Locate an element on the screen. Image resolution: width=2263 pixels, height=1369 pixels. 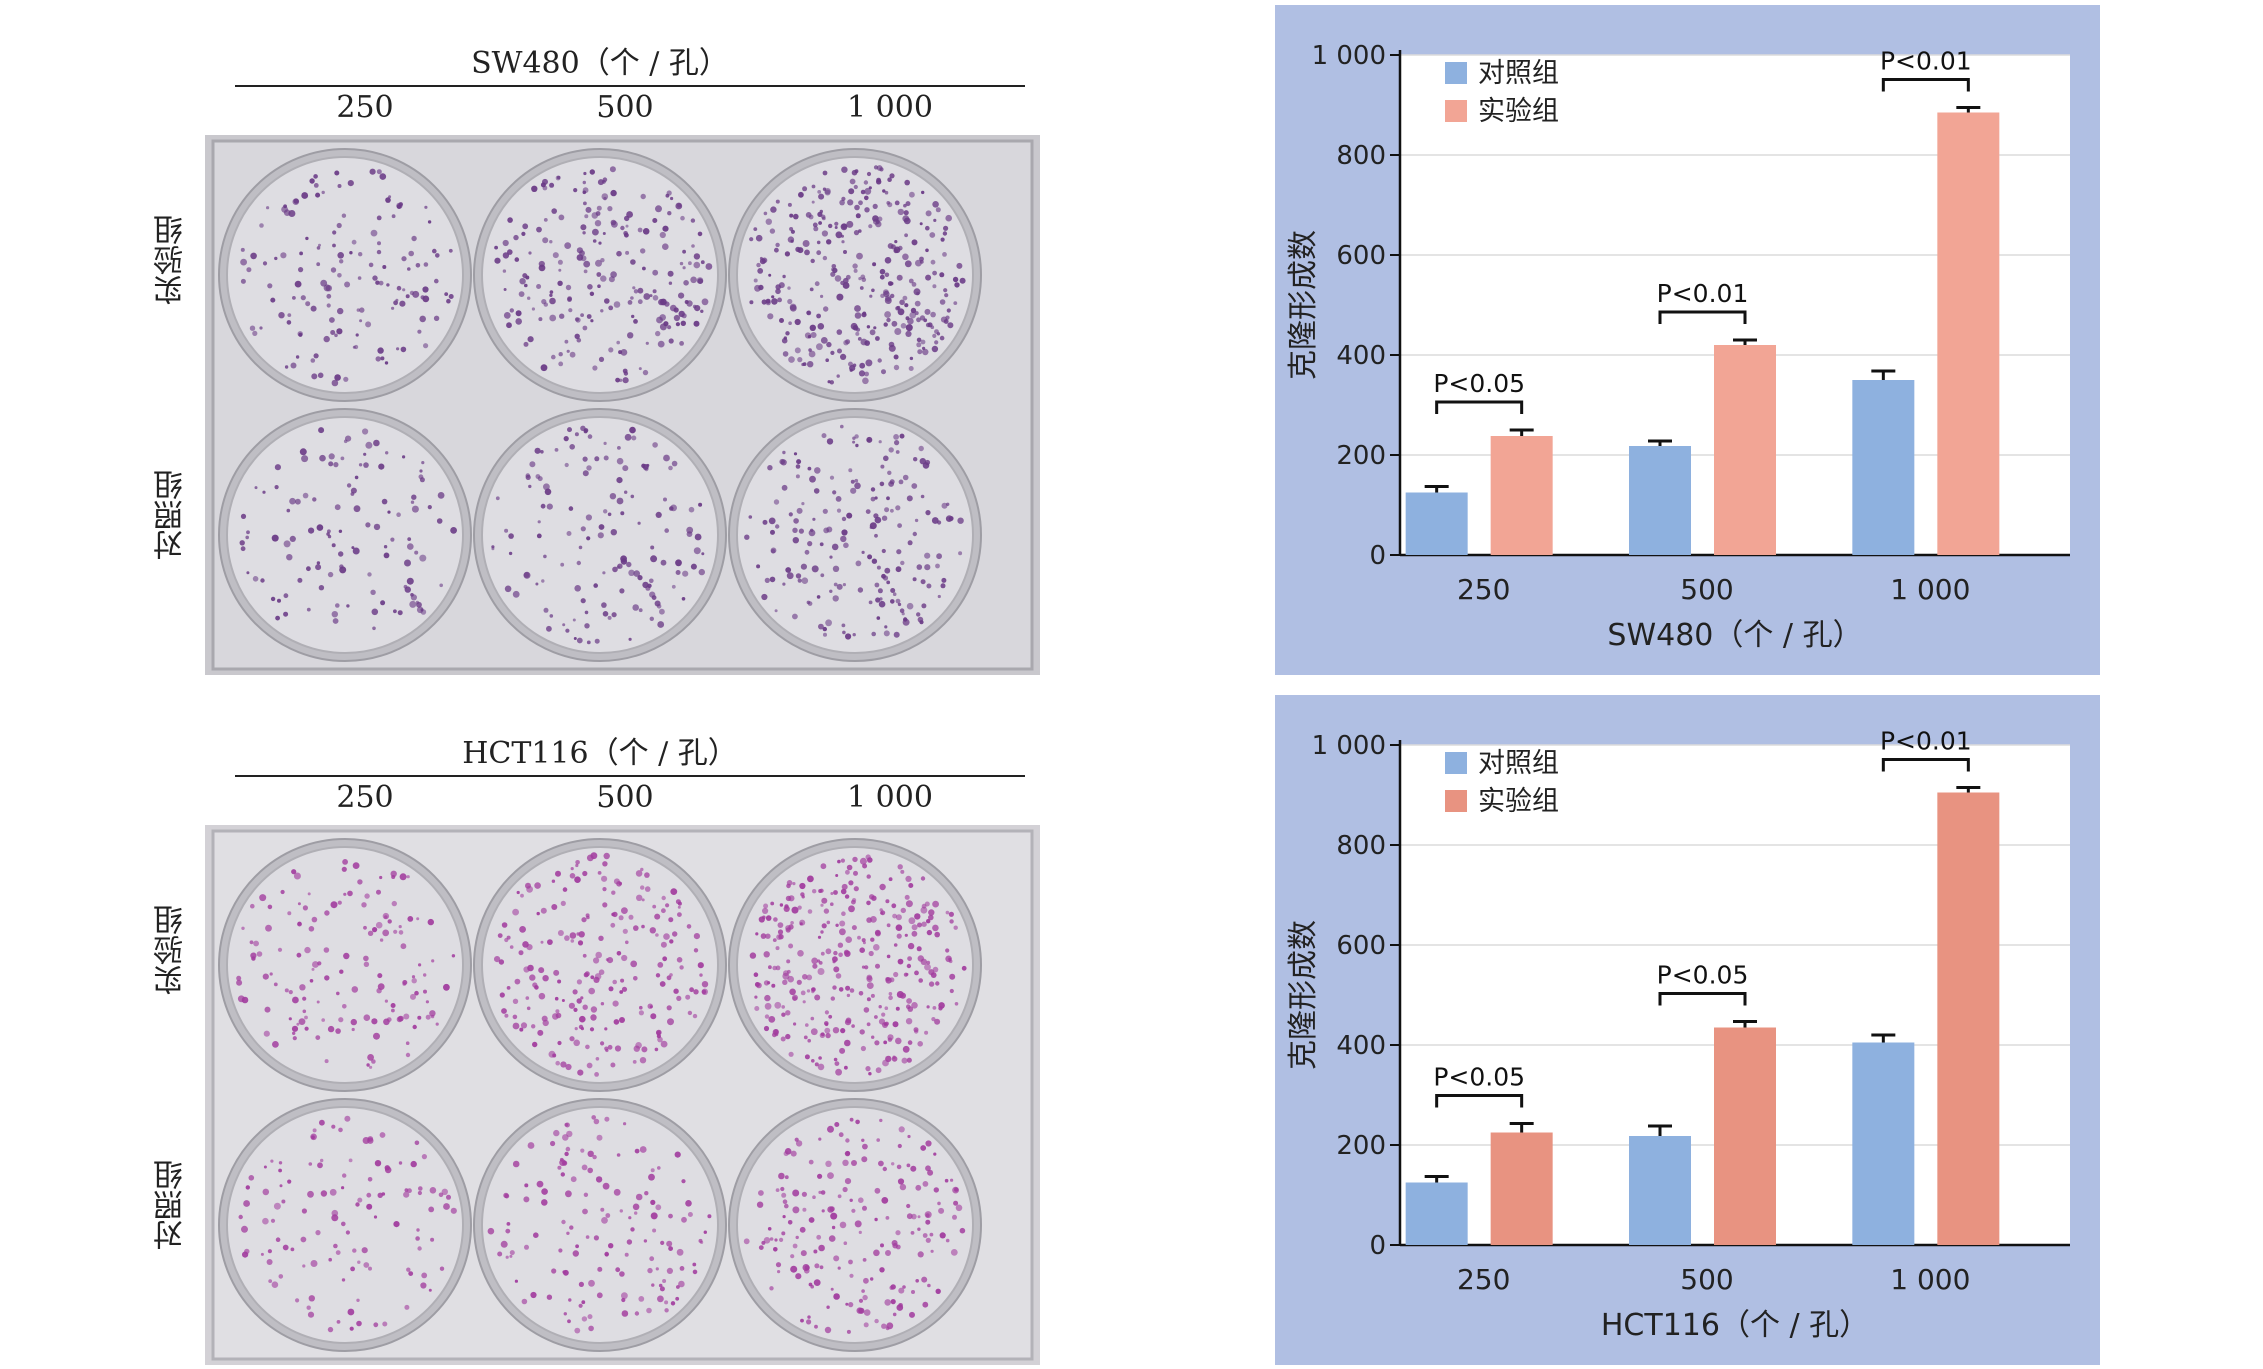
photo-header-rule is located at coordinates (630, 86).